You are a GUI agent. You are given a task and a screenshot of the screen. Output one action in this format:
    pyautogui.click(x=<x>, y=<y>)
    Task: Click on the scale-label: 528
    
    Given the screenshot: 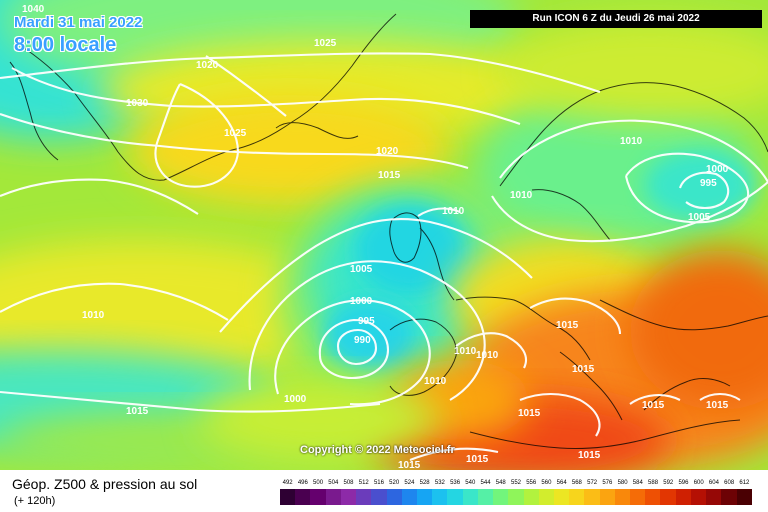 What is the action you would take?
    pyautogui.click(x=424, y=483)
    